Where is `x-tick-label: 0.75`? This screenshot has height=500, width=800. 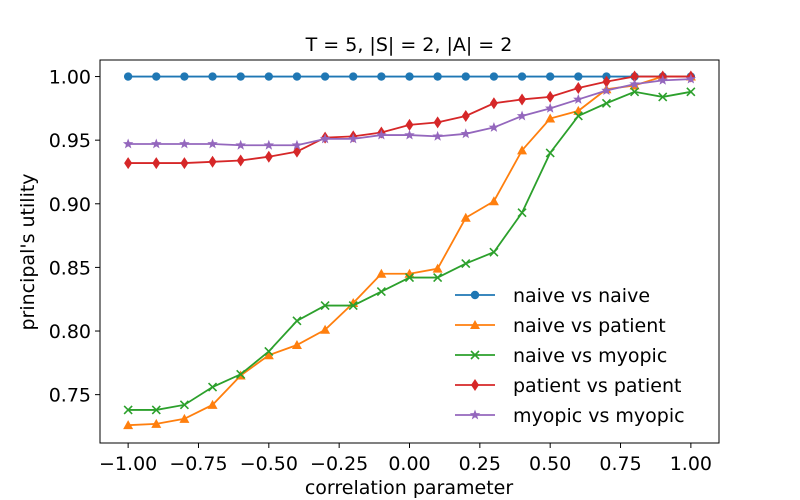 x-tick-label: 0.75 is located at coordinates (620, 464).